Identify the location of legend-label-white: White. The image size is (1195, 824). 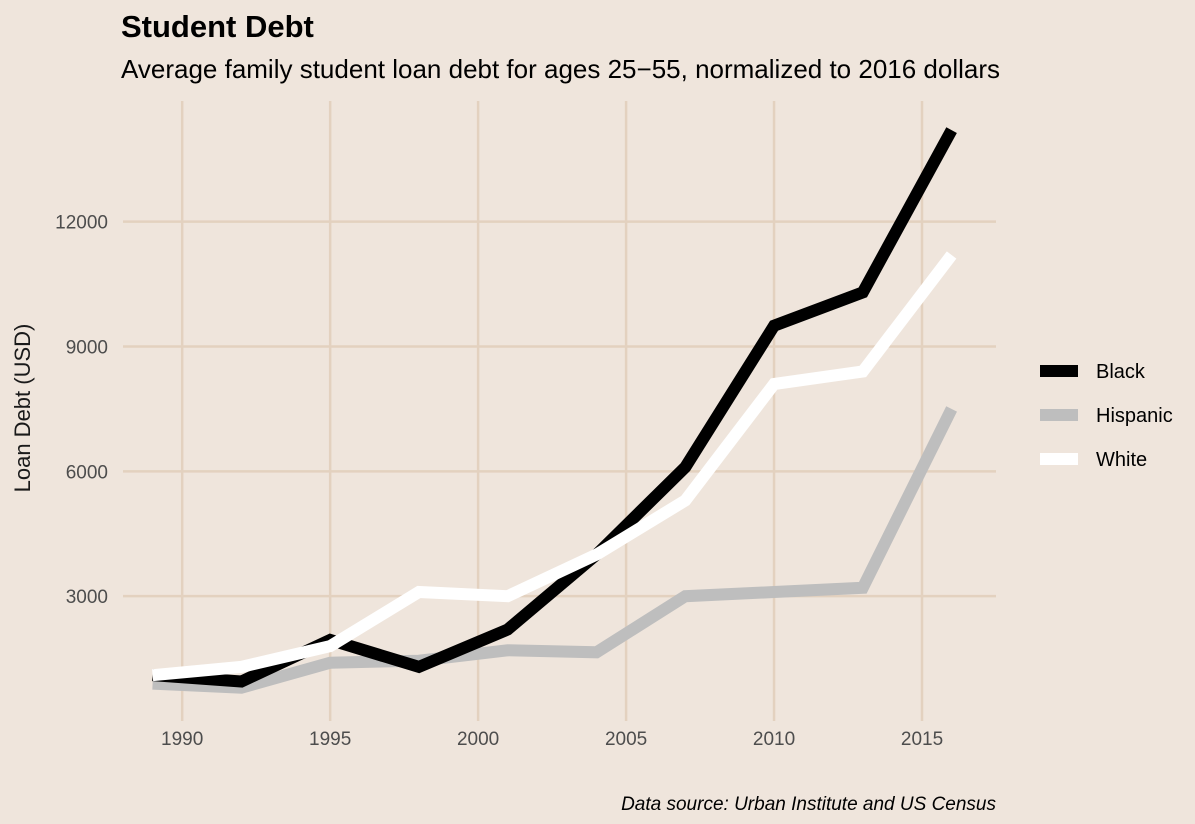
(1121, 460).